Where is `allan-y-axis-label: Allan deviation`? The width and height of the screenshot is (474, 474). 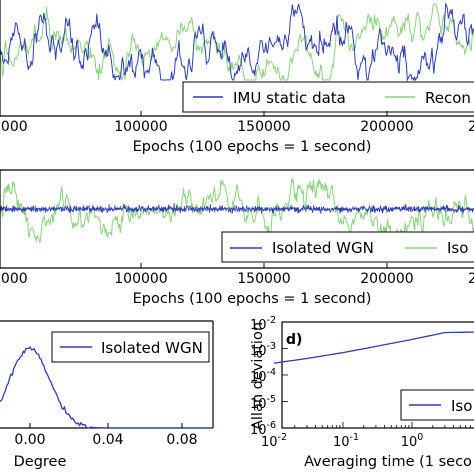 allan-y-axis-label: Allan deviation is located at coordinates (258, 376).